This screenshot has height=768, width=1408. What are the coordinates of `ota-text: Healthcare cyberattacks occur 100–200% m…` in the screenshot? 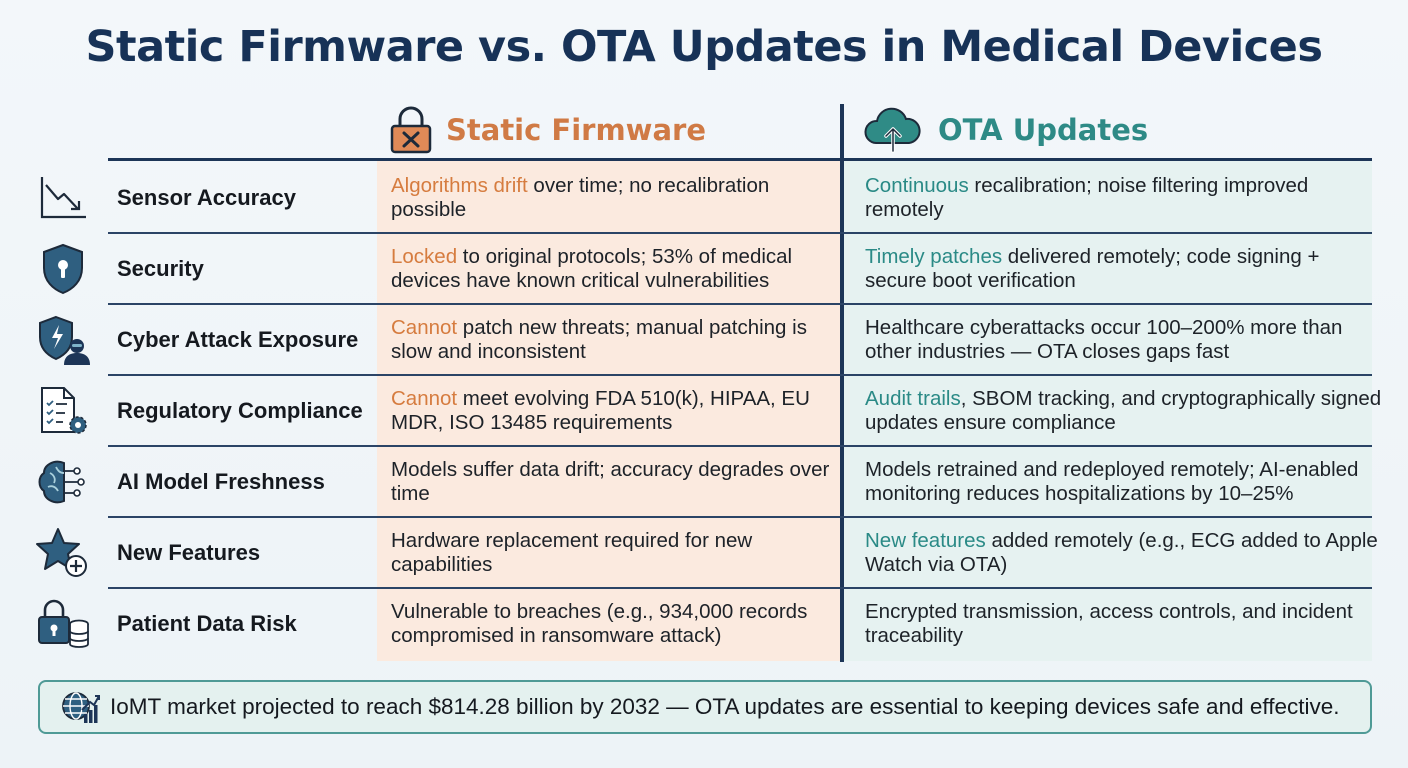 It's located at (1104, 339).